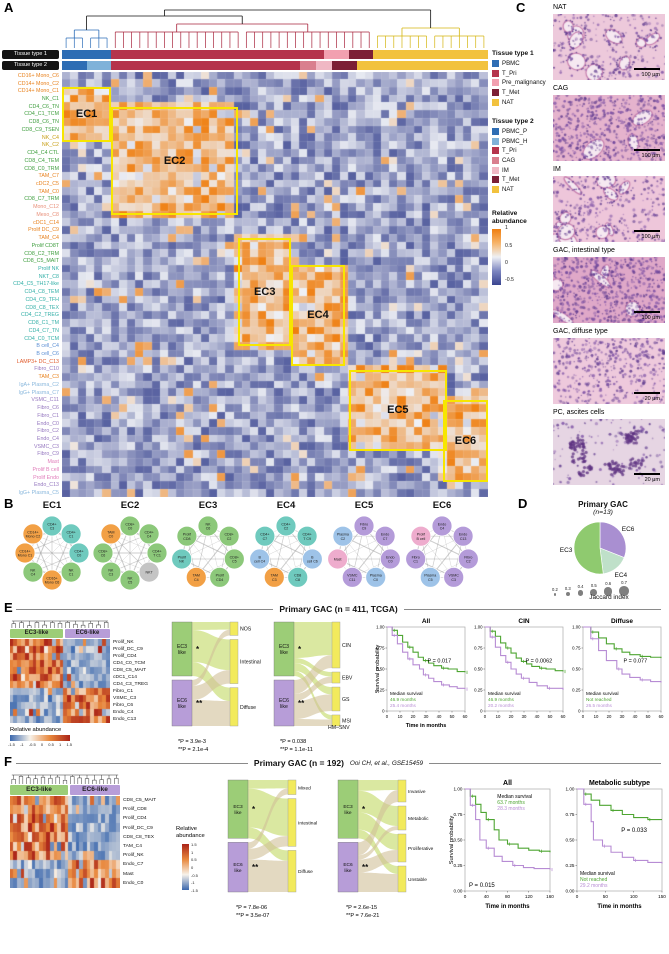 The height and width of the screenshot is (954, 669). Describe the element at coordinates (570, 789) in the screenshot. I see `svg-text: 1.00` at that location.